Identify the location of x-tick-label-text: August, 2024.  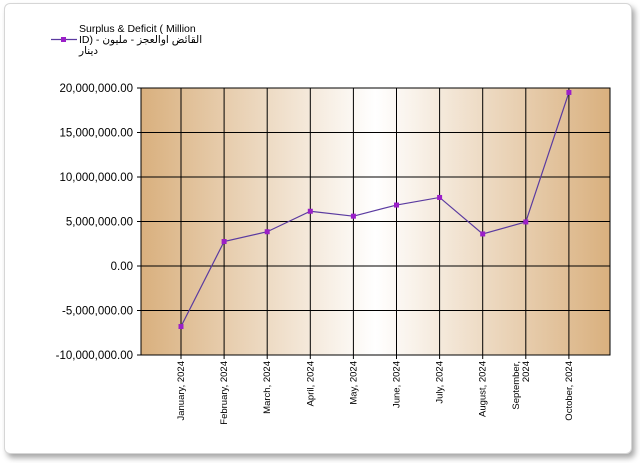
(483, 389).